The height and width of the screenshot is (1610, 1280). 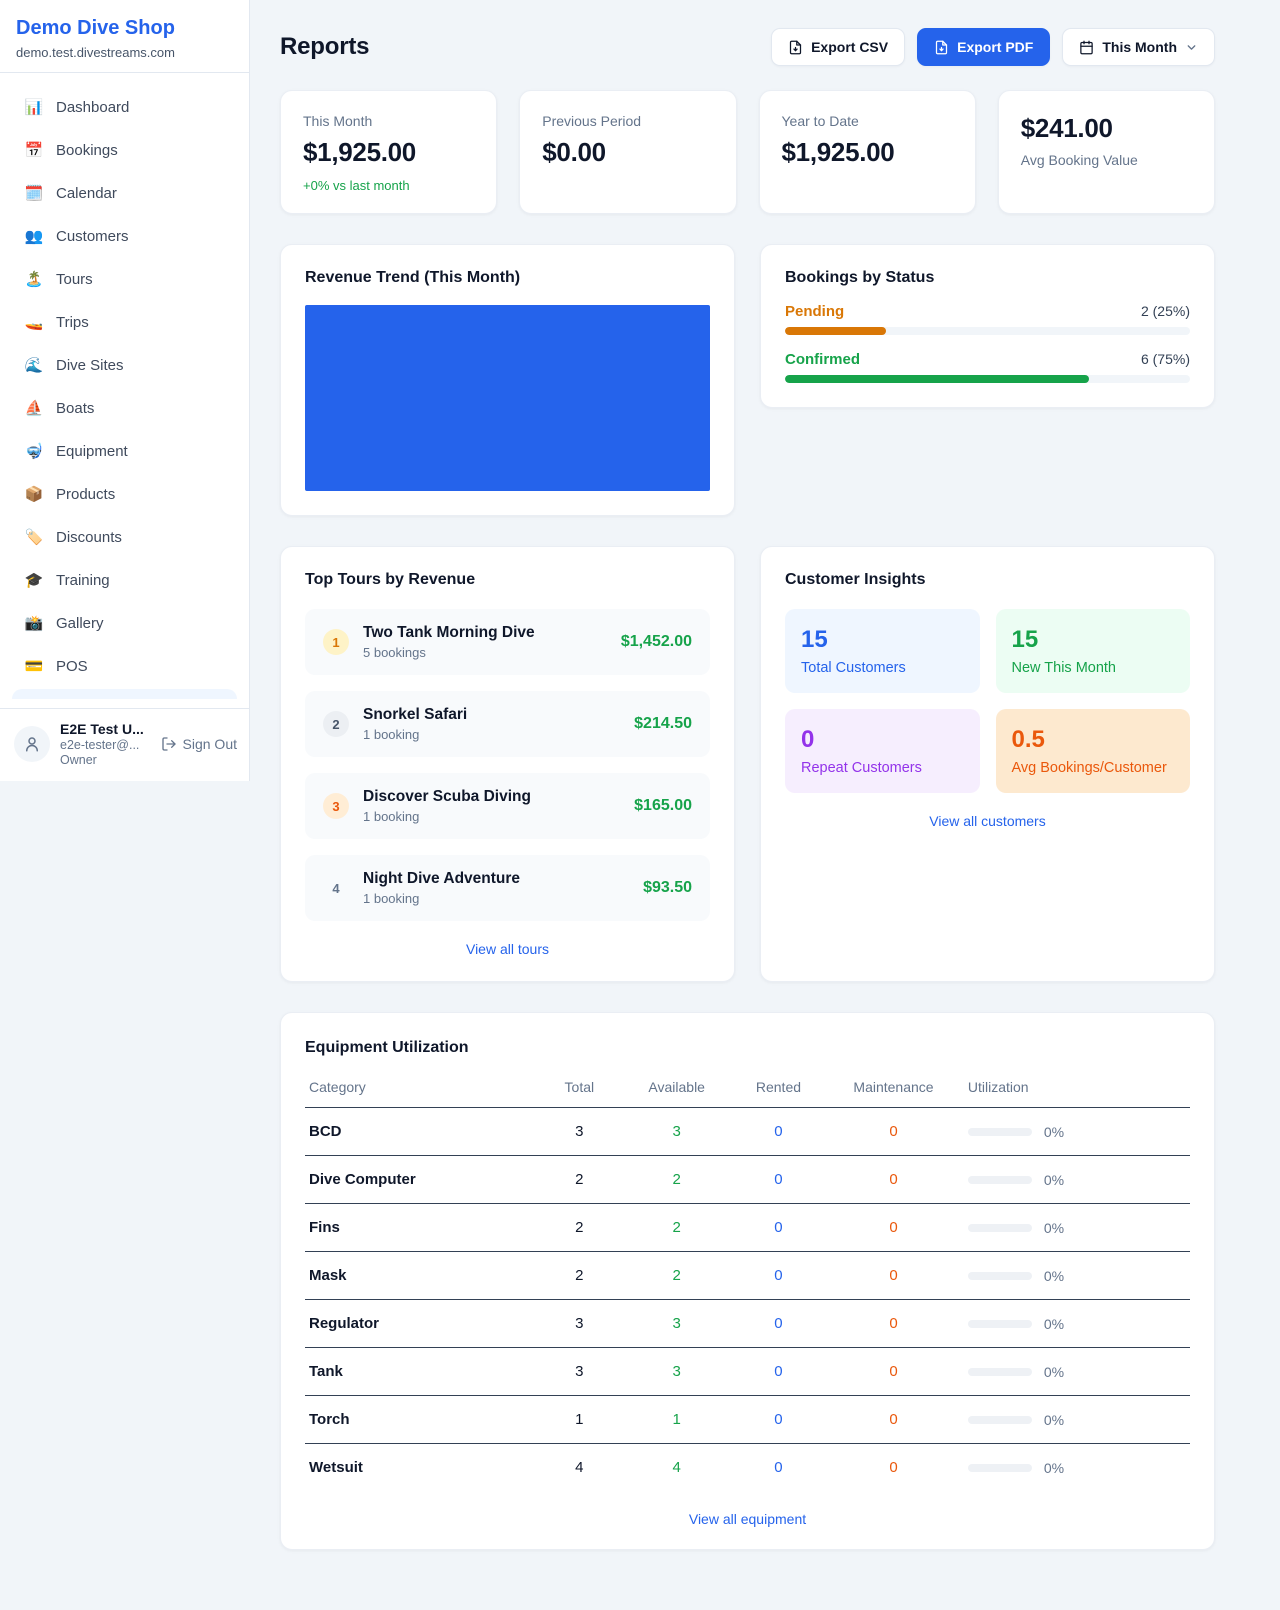 I want to click on sidebar-item-discounts: 🏷️ Discounts, so click(x=124, y=537).